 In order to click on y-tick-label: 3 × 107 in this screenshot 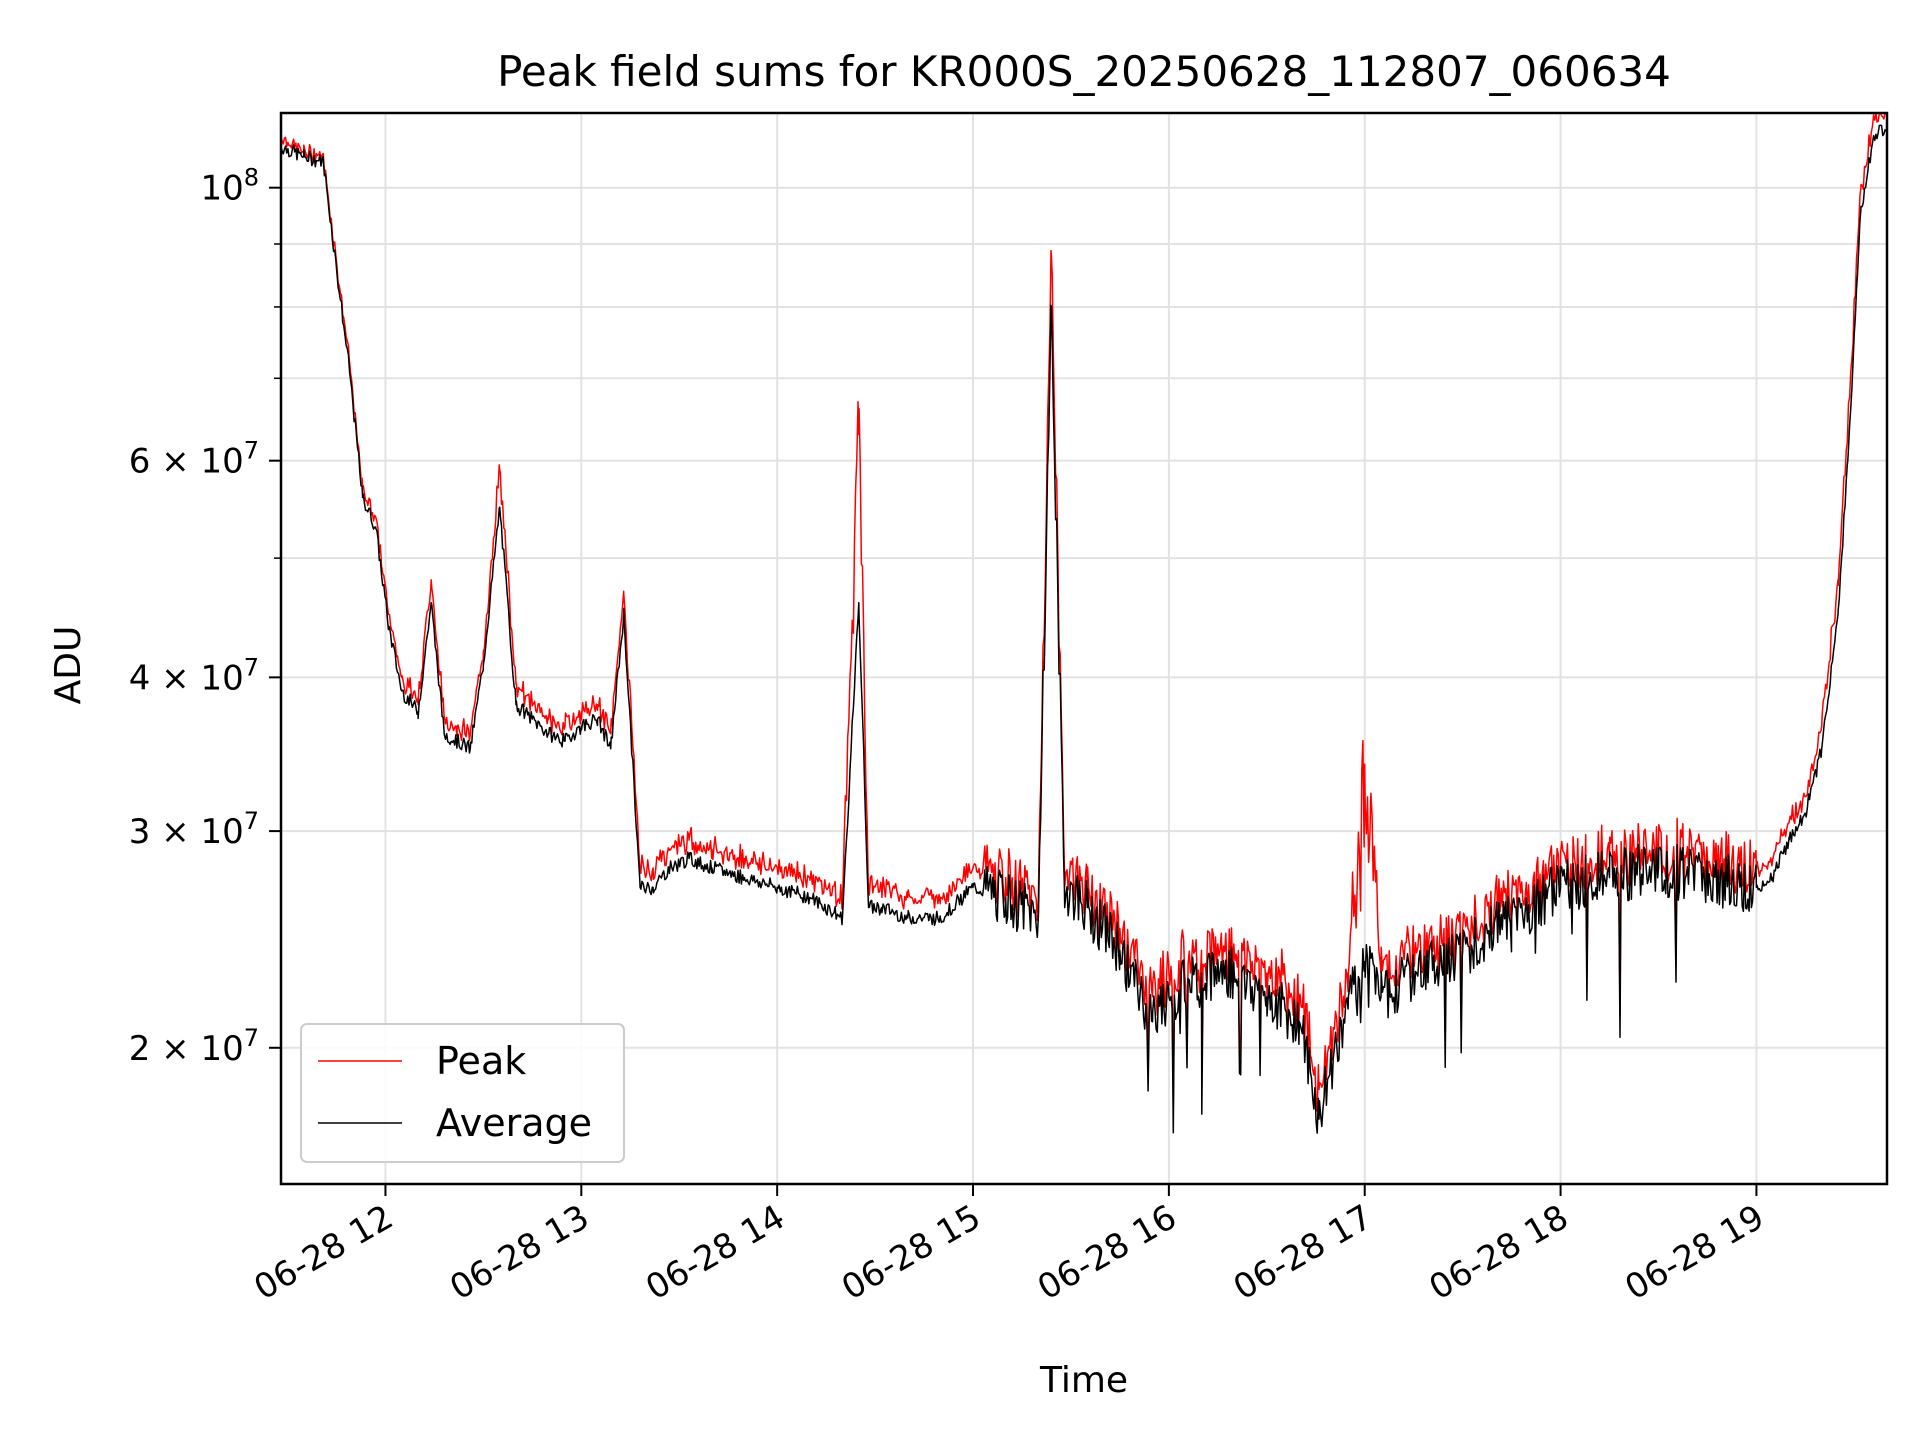, I will do `click(194, 829)`.